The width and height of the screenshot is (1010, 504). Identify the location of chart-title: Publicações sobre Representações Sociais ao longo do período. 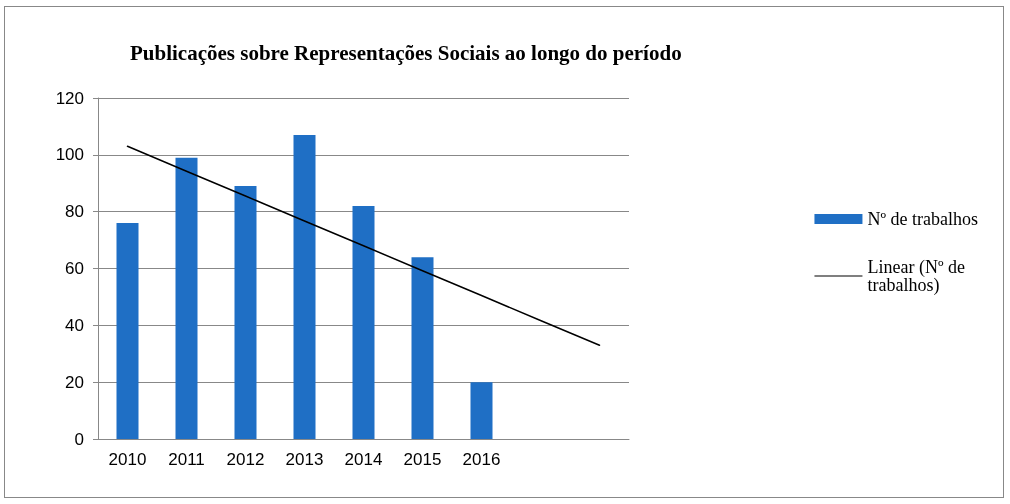
(406, 52).